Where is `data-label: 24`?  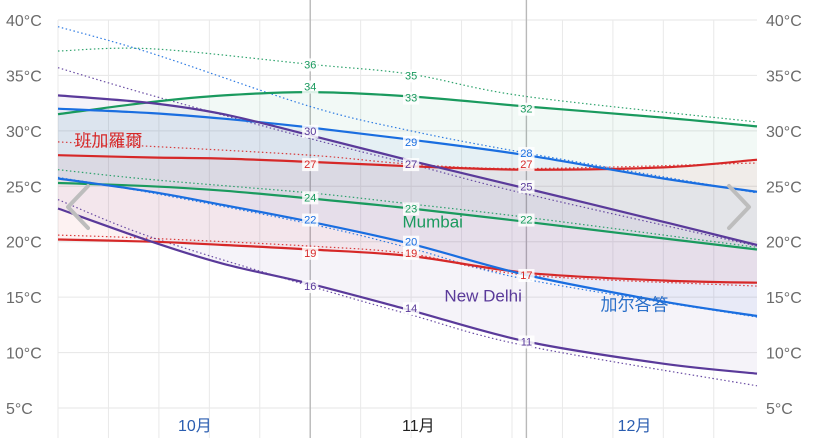
data-label: 24 is located at coordinates (310, 198).